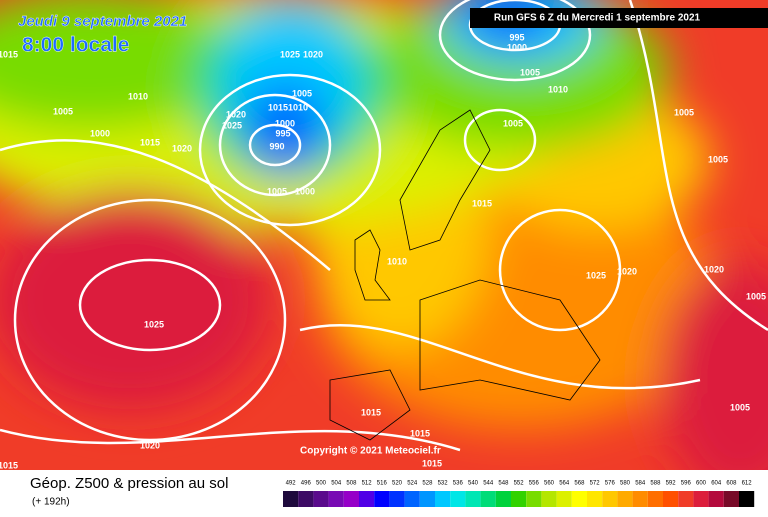 This screenshot has height=517, width=768. What do you see at coordinates (75, 45) in the screenshot?
I see `time: 8:00 locale` at bounding box center [75, 45].